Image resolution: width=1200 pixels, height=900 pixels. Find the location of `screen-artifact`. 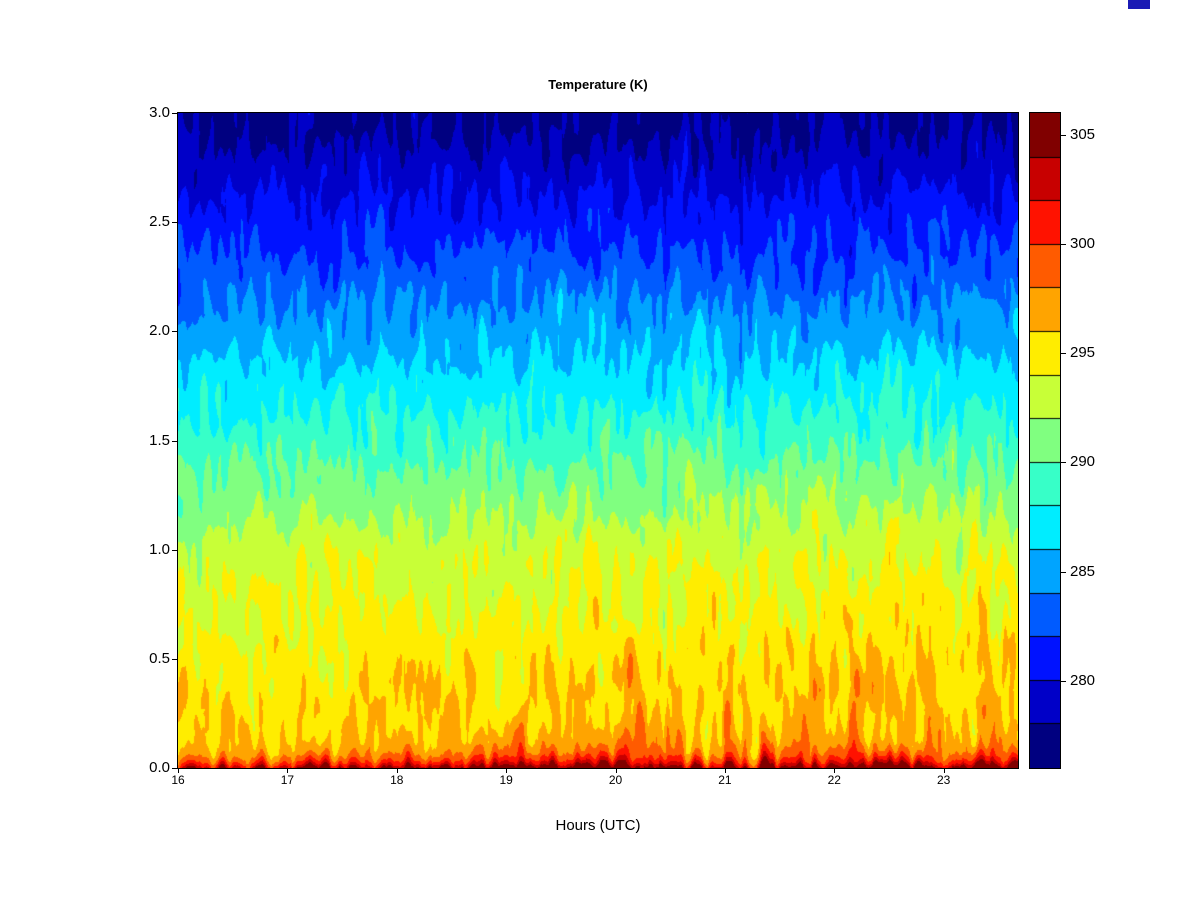

screen-artifact is located at coordinates (1139, 4).